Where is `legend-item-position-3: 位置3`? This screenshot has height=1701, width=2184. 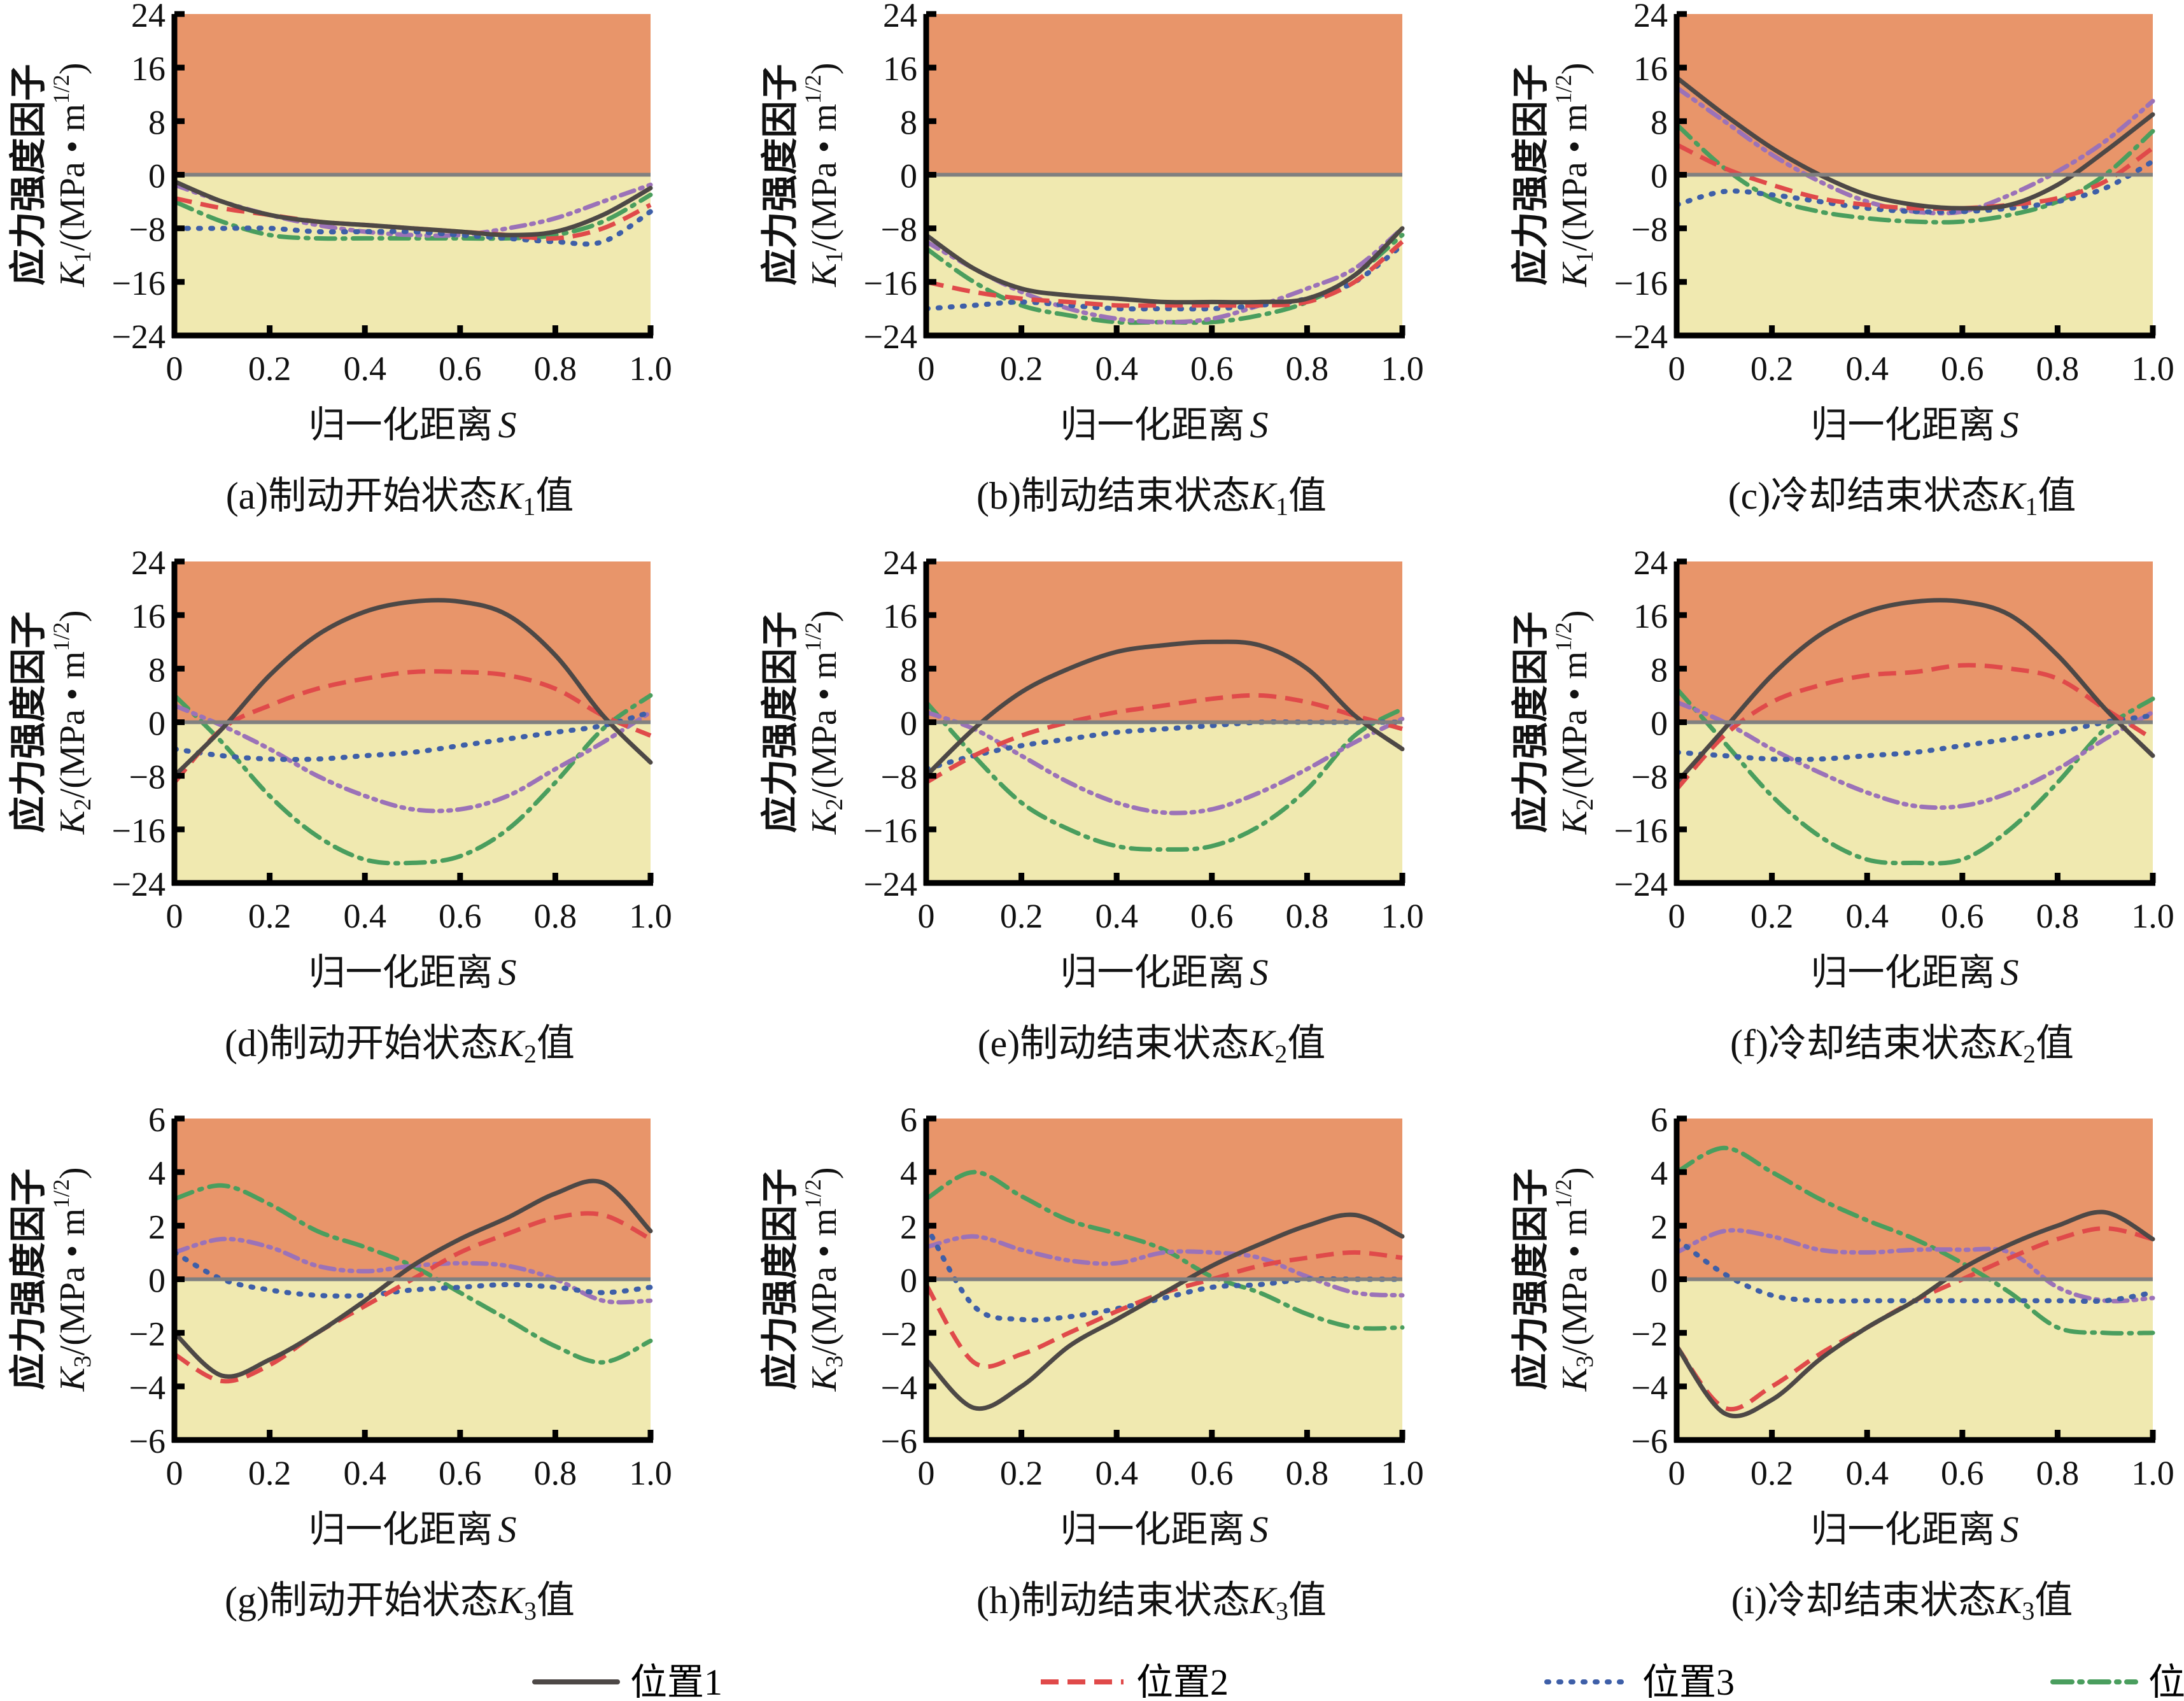 legend-item-position-3: 位置3 is located at coordinates (1639, 1681).